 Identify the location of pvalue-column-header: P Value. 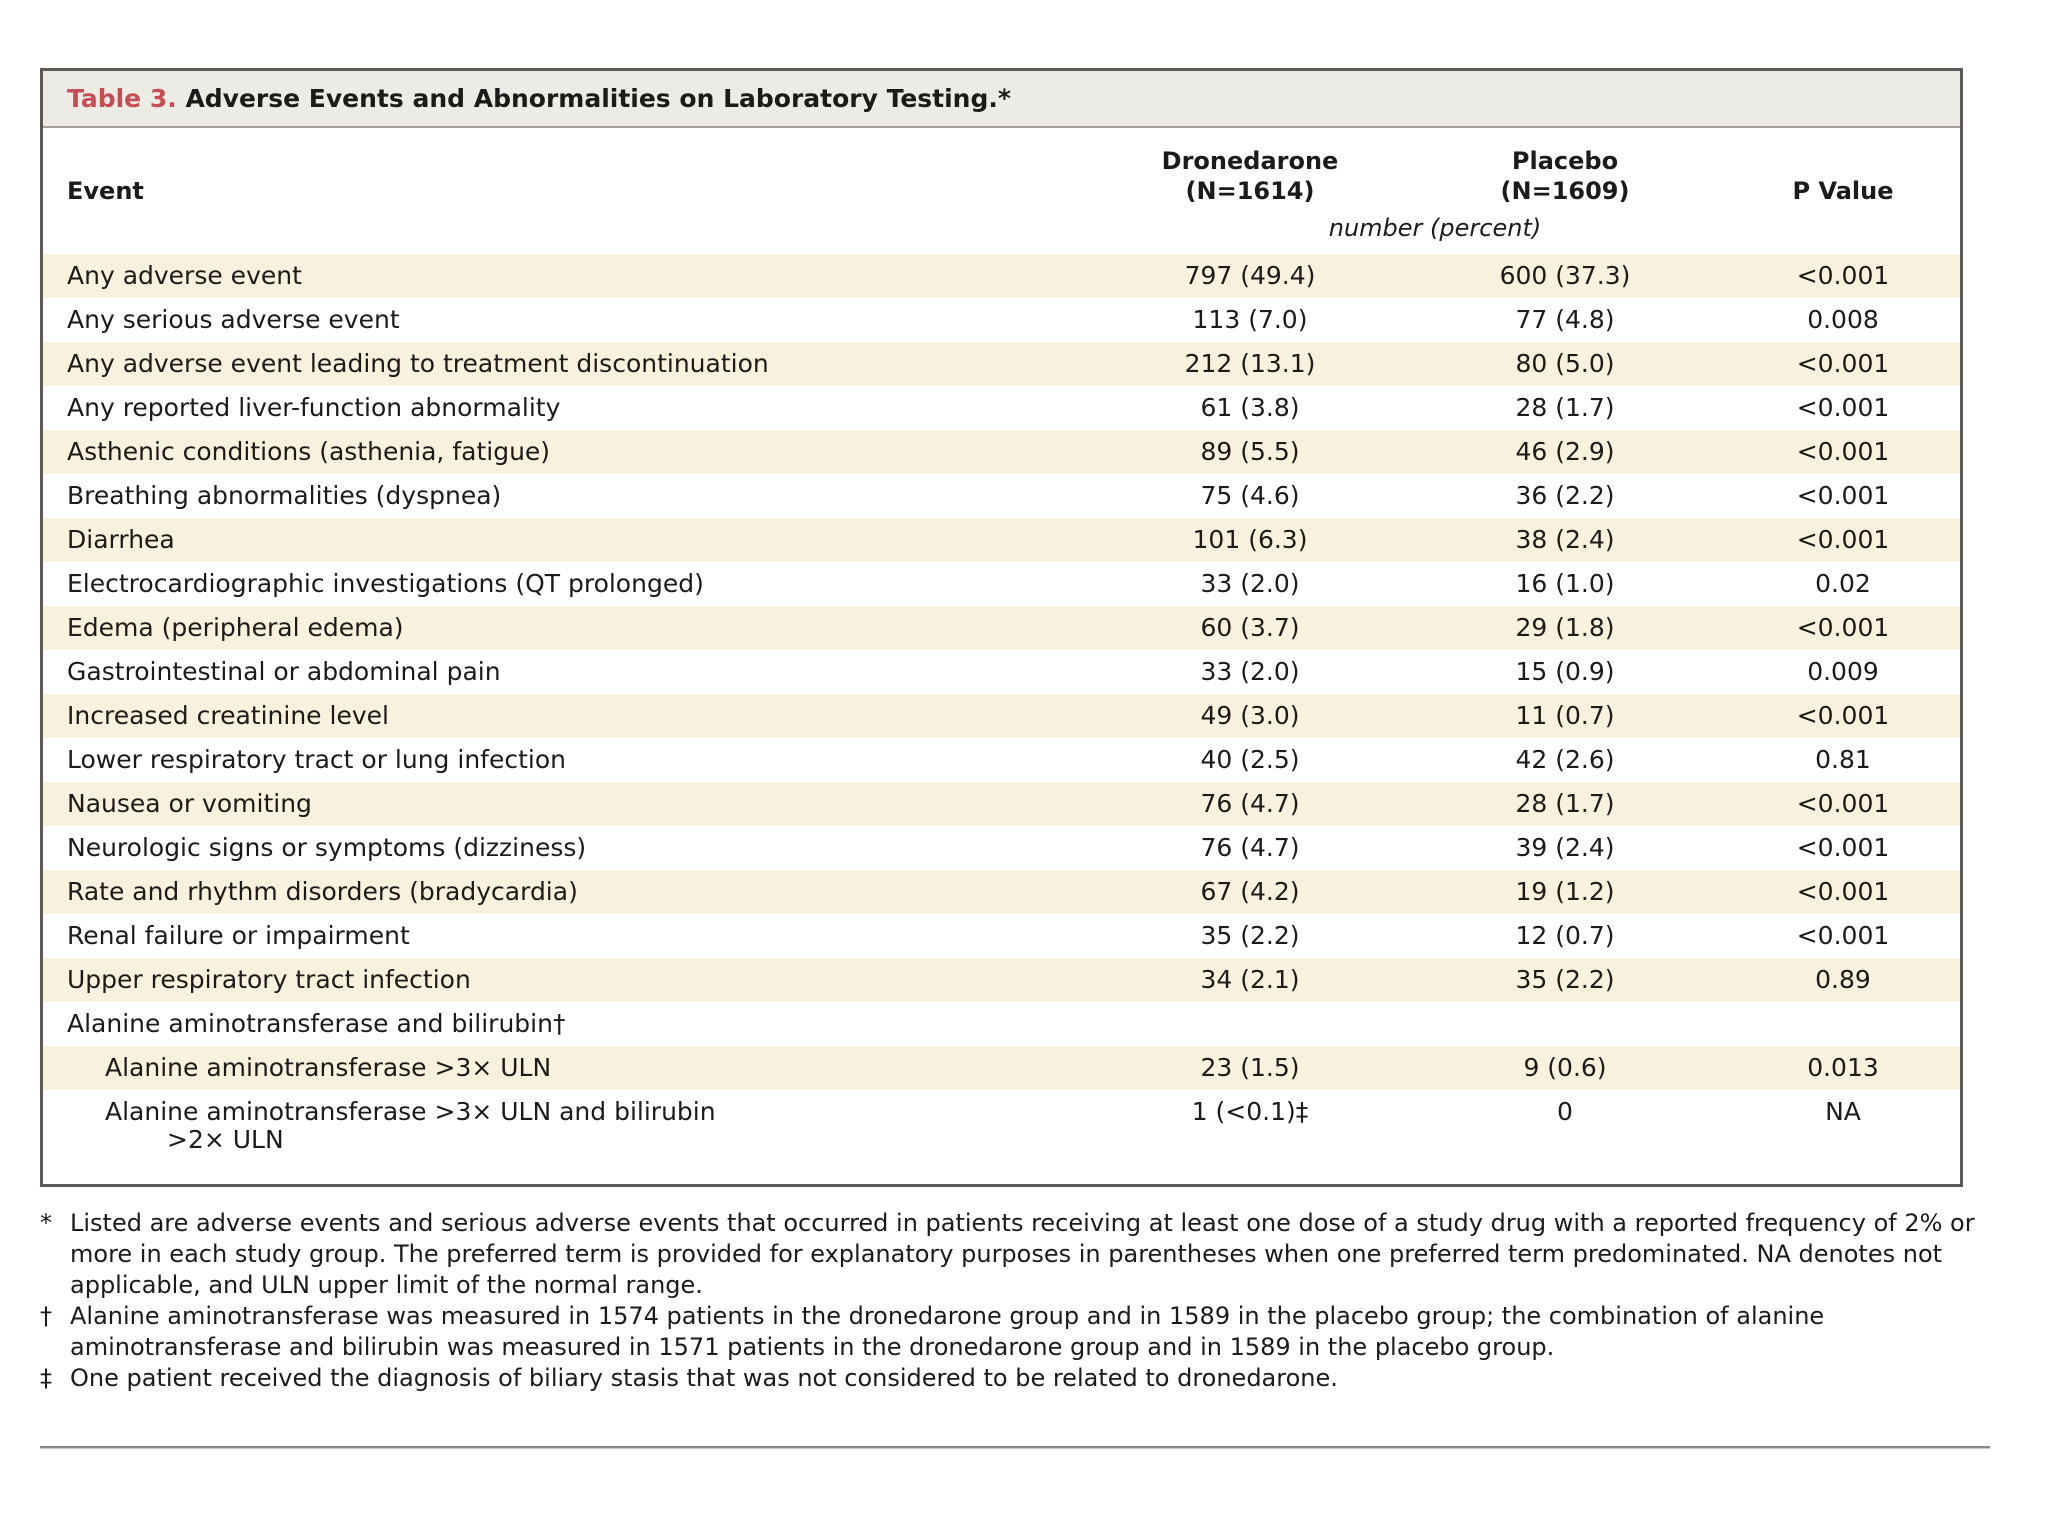
(1843, 191).